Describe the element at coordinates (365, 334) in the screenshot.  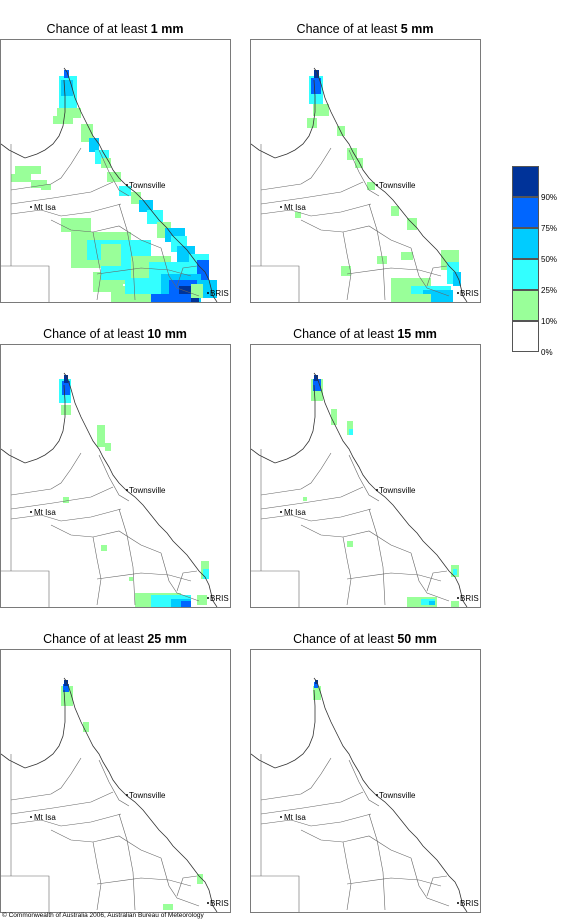
I see `panel-title: Chance of at least 15 mm` at that location.